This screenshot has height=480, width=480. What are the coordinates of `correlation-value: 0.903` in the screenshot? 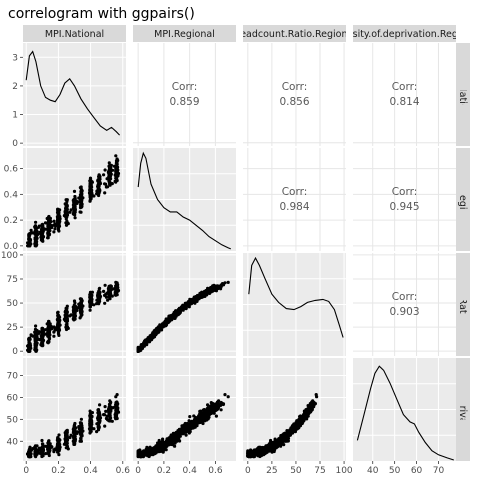 It's located at (404, 312).